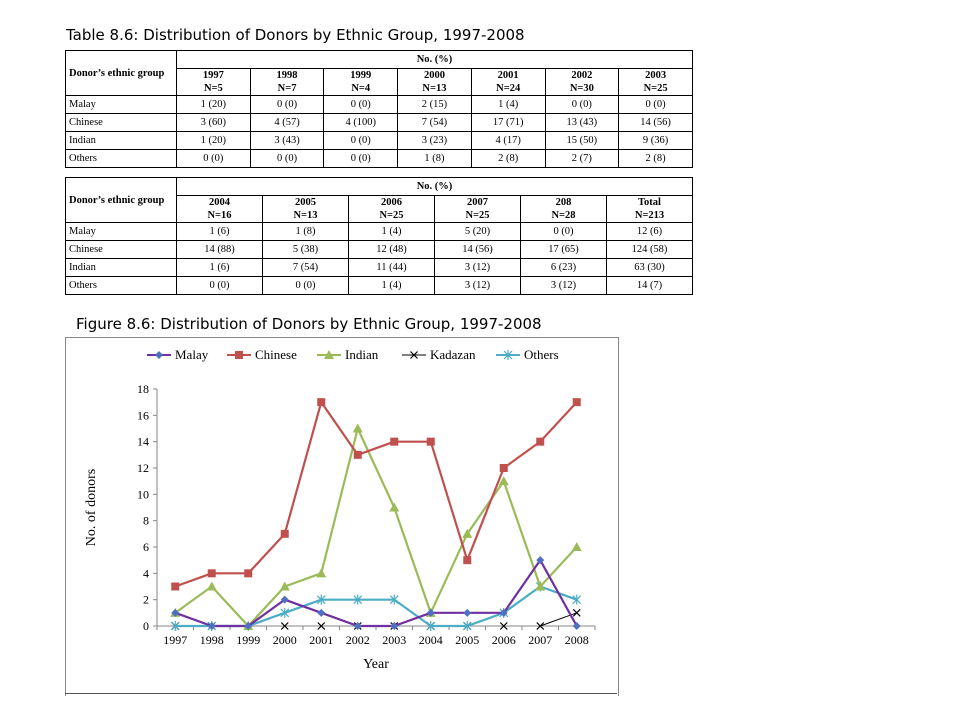  I want to click on table-cell: 3 (12), so click(477, 285).